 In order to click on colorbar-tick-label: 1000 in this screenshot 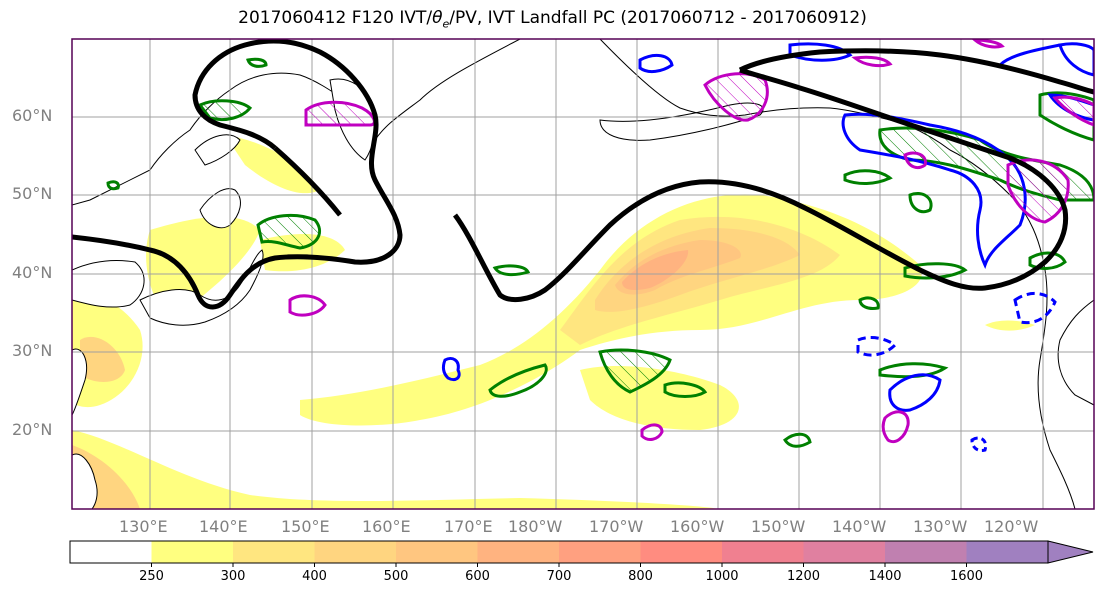, I will do `click(722, 576)`.